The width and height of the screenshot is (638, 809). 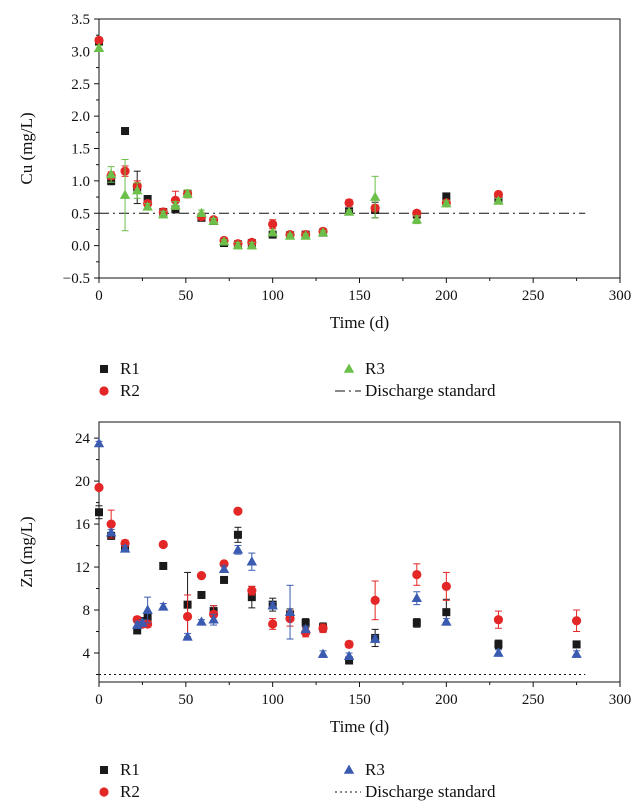 I want to click on zn-y-tick-label: 12, so click(x=82, y=568).